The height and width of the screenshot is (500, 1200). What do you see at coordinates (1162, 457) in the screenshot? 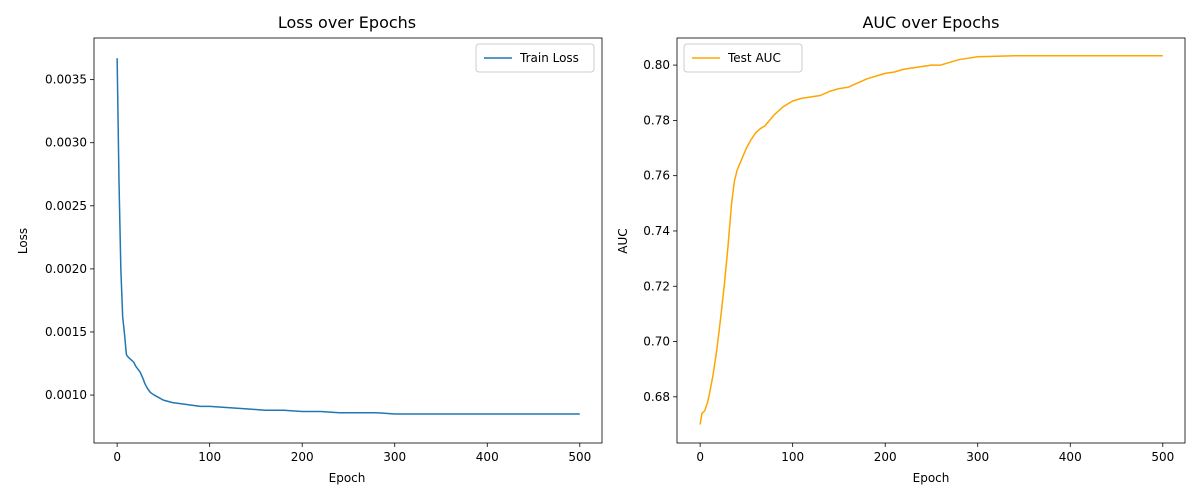
I see `auc-x-tick-label: 500` at bounding box center [1162, 457].